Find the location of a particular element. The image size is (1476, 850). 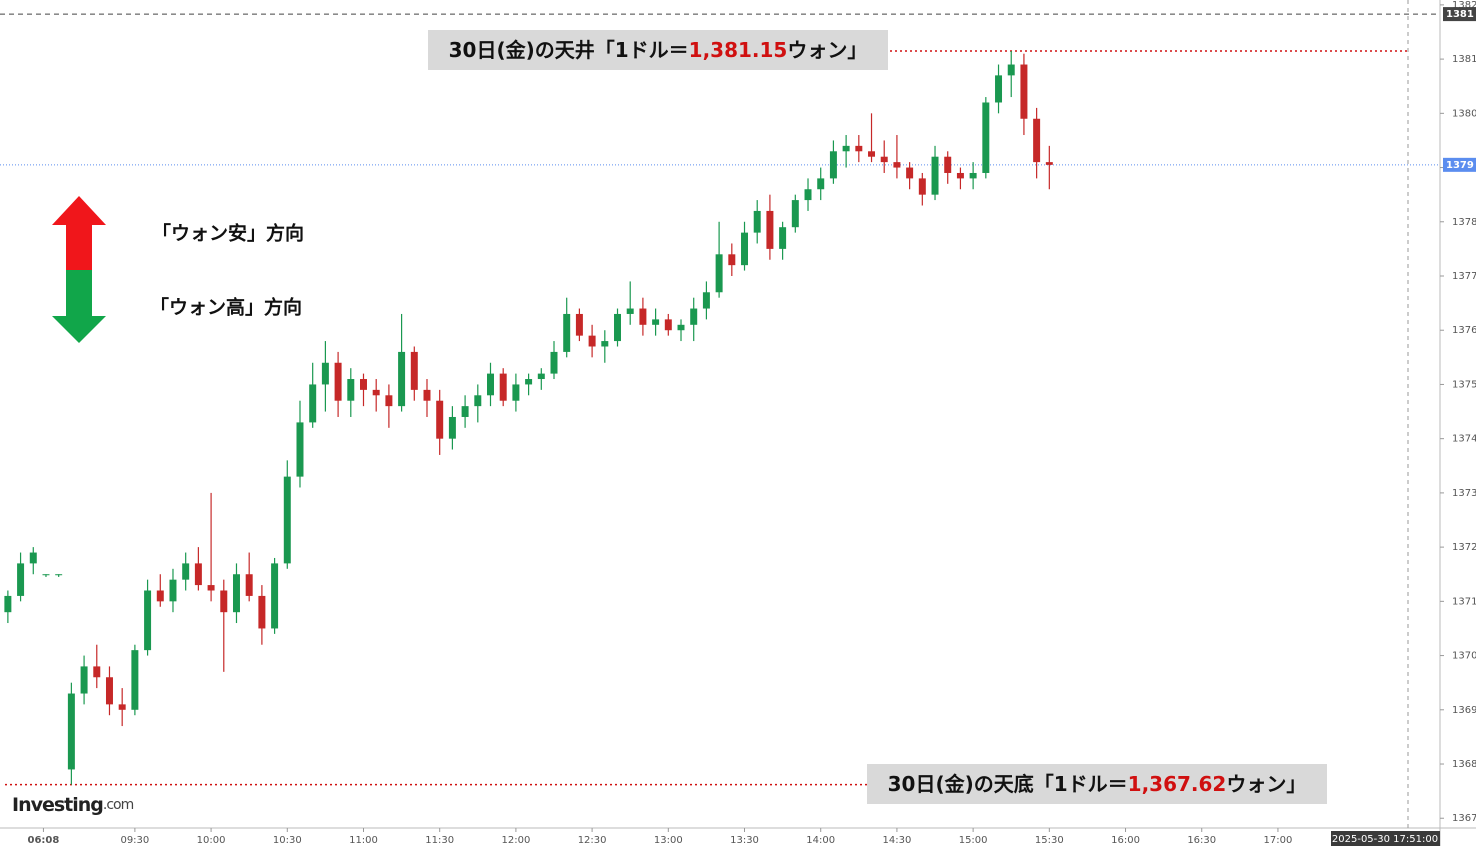

x-tick-label: 06:08 is located at coordinates (44, 840).